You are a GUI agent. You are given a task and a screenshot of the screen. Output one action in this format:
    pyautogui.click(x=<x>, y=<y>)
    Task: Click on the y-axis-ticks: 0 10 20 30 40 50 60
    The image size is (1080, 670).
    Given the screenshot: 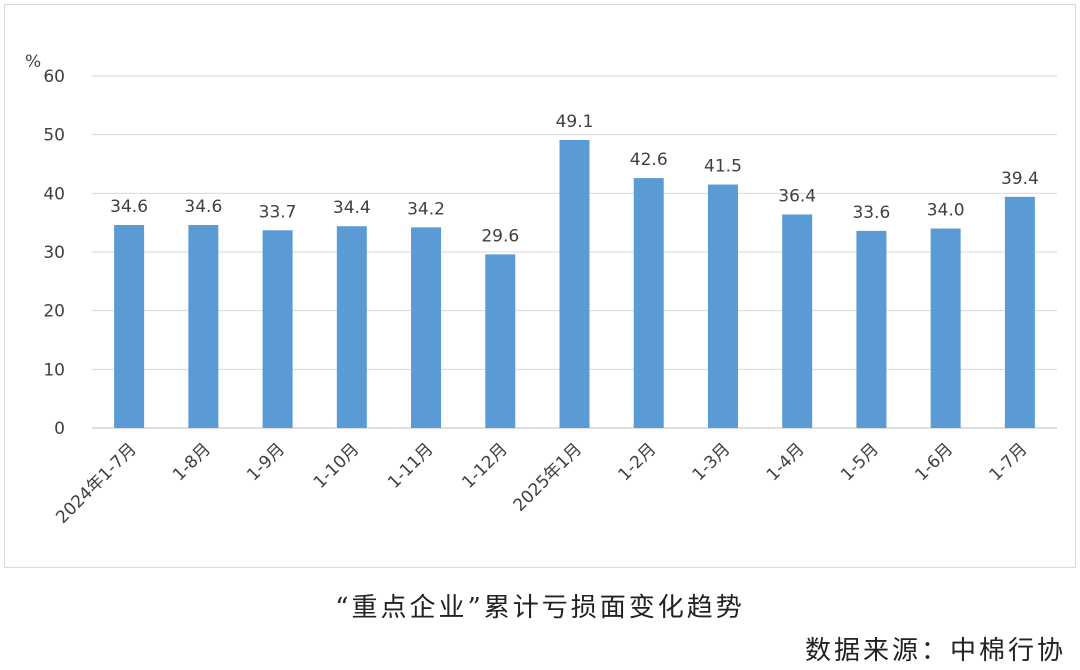 What is the action you would take?
    pyautogui.click(x=54, y=253)
    